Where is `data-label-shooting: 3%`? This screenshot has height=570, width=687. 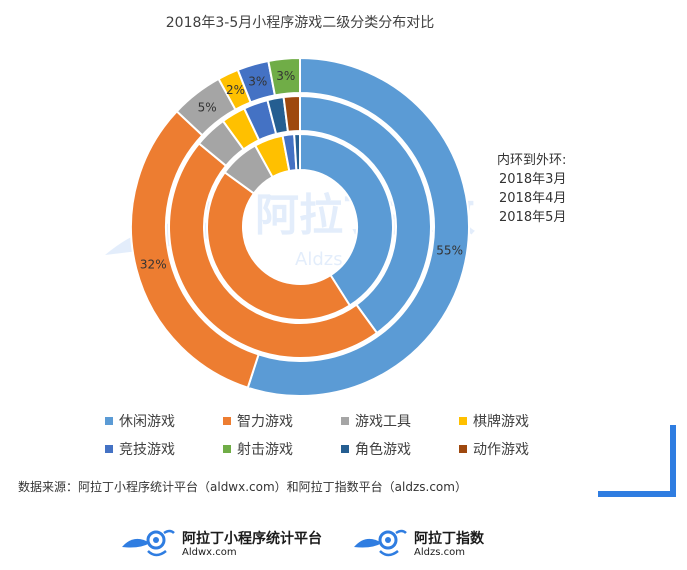 data-label-shooting: 3% is located at coordinates (285, 76).